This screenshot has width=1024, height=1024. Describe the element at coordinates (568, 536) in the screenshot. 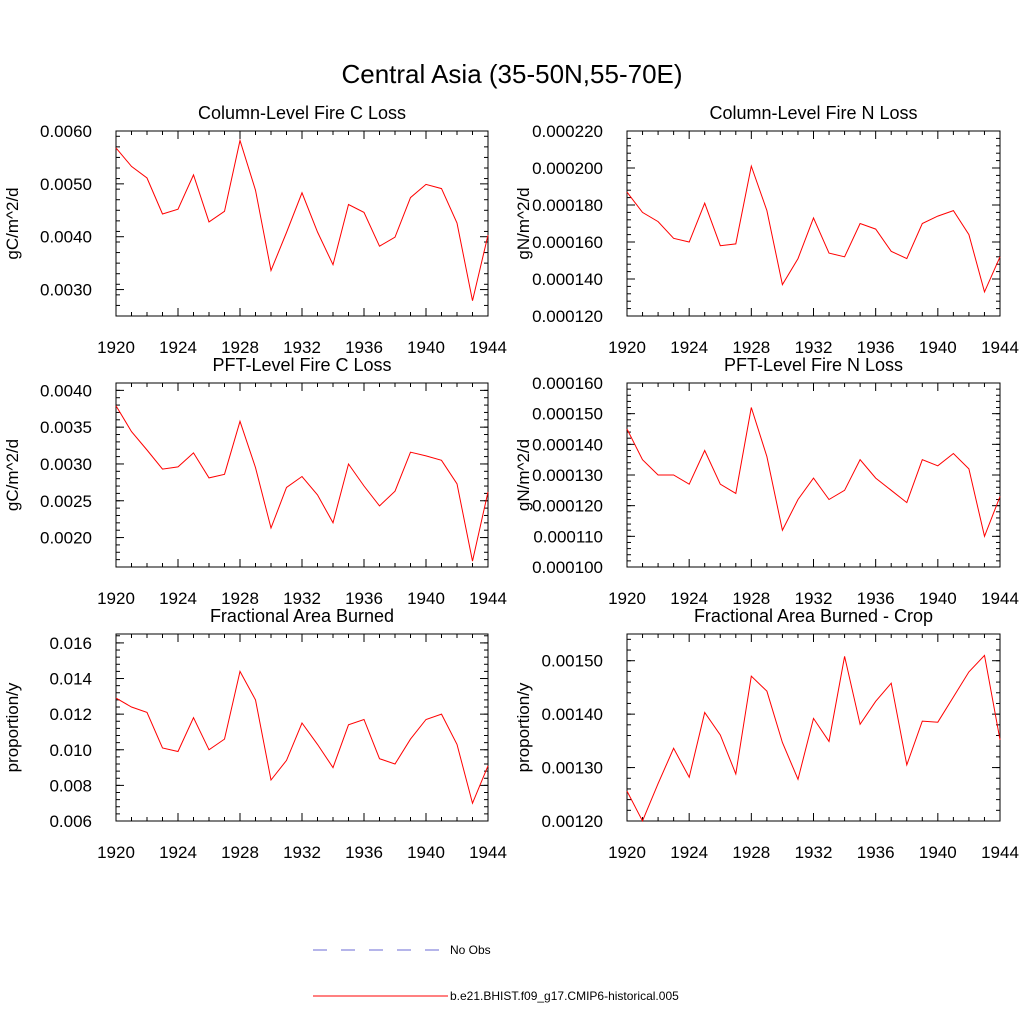

I see `y-tick-label: 0.000110` at that location.